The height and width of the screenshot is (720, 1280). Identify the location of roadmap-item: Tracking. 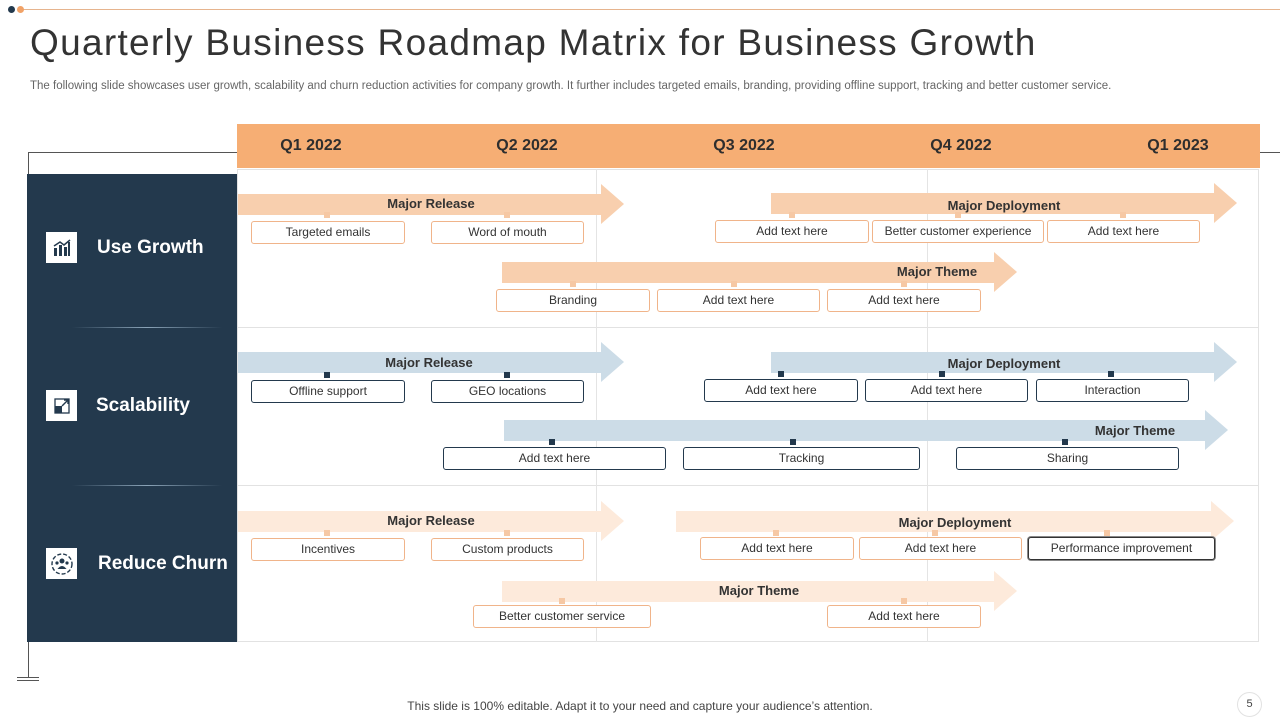
(801, 458).